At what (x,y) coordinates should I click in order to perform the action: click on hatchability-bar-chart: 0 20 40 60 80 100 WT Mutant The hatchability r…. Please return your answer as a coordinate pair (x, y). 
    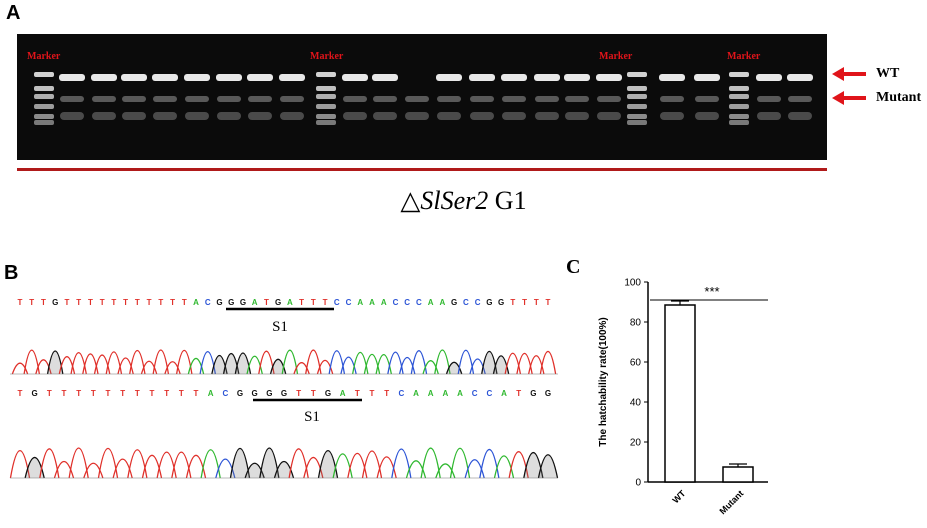
    Looking at the image, I should click on (683, 397).